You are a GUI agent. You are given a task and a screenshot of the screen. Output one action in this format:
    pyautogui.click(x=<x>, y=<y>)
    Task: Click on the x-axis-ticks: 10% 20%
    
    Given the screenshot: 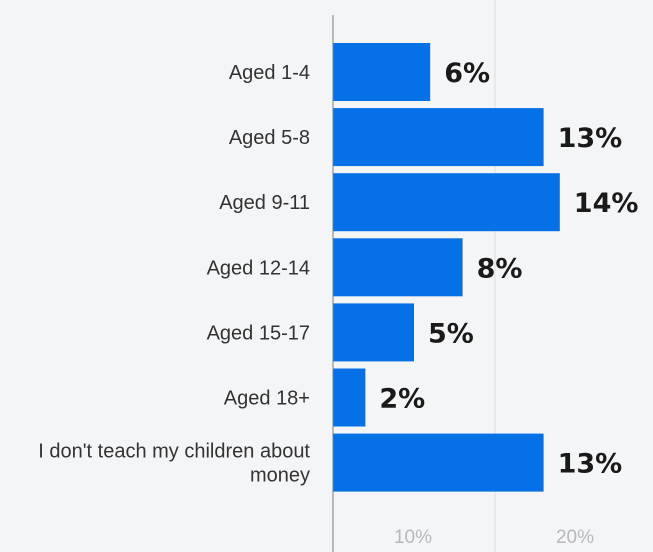 What is the action you would take?
    pyautogui.click(x=494, y=537)
    